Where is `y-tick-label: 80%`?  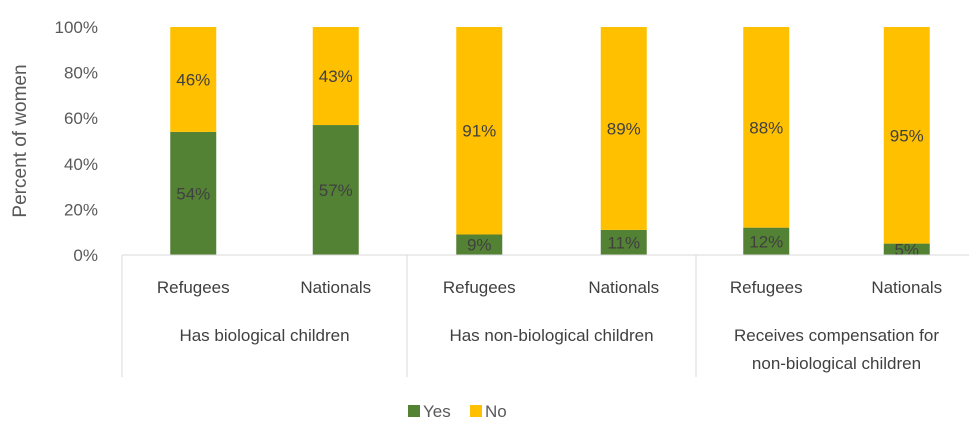 y-tick-label: 80% is located at coordinates (81, 73).